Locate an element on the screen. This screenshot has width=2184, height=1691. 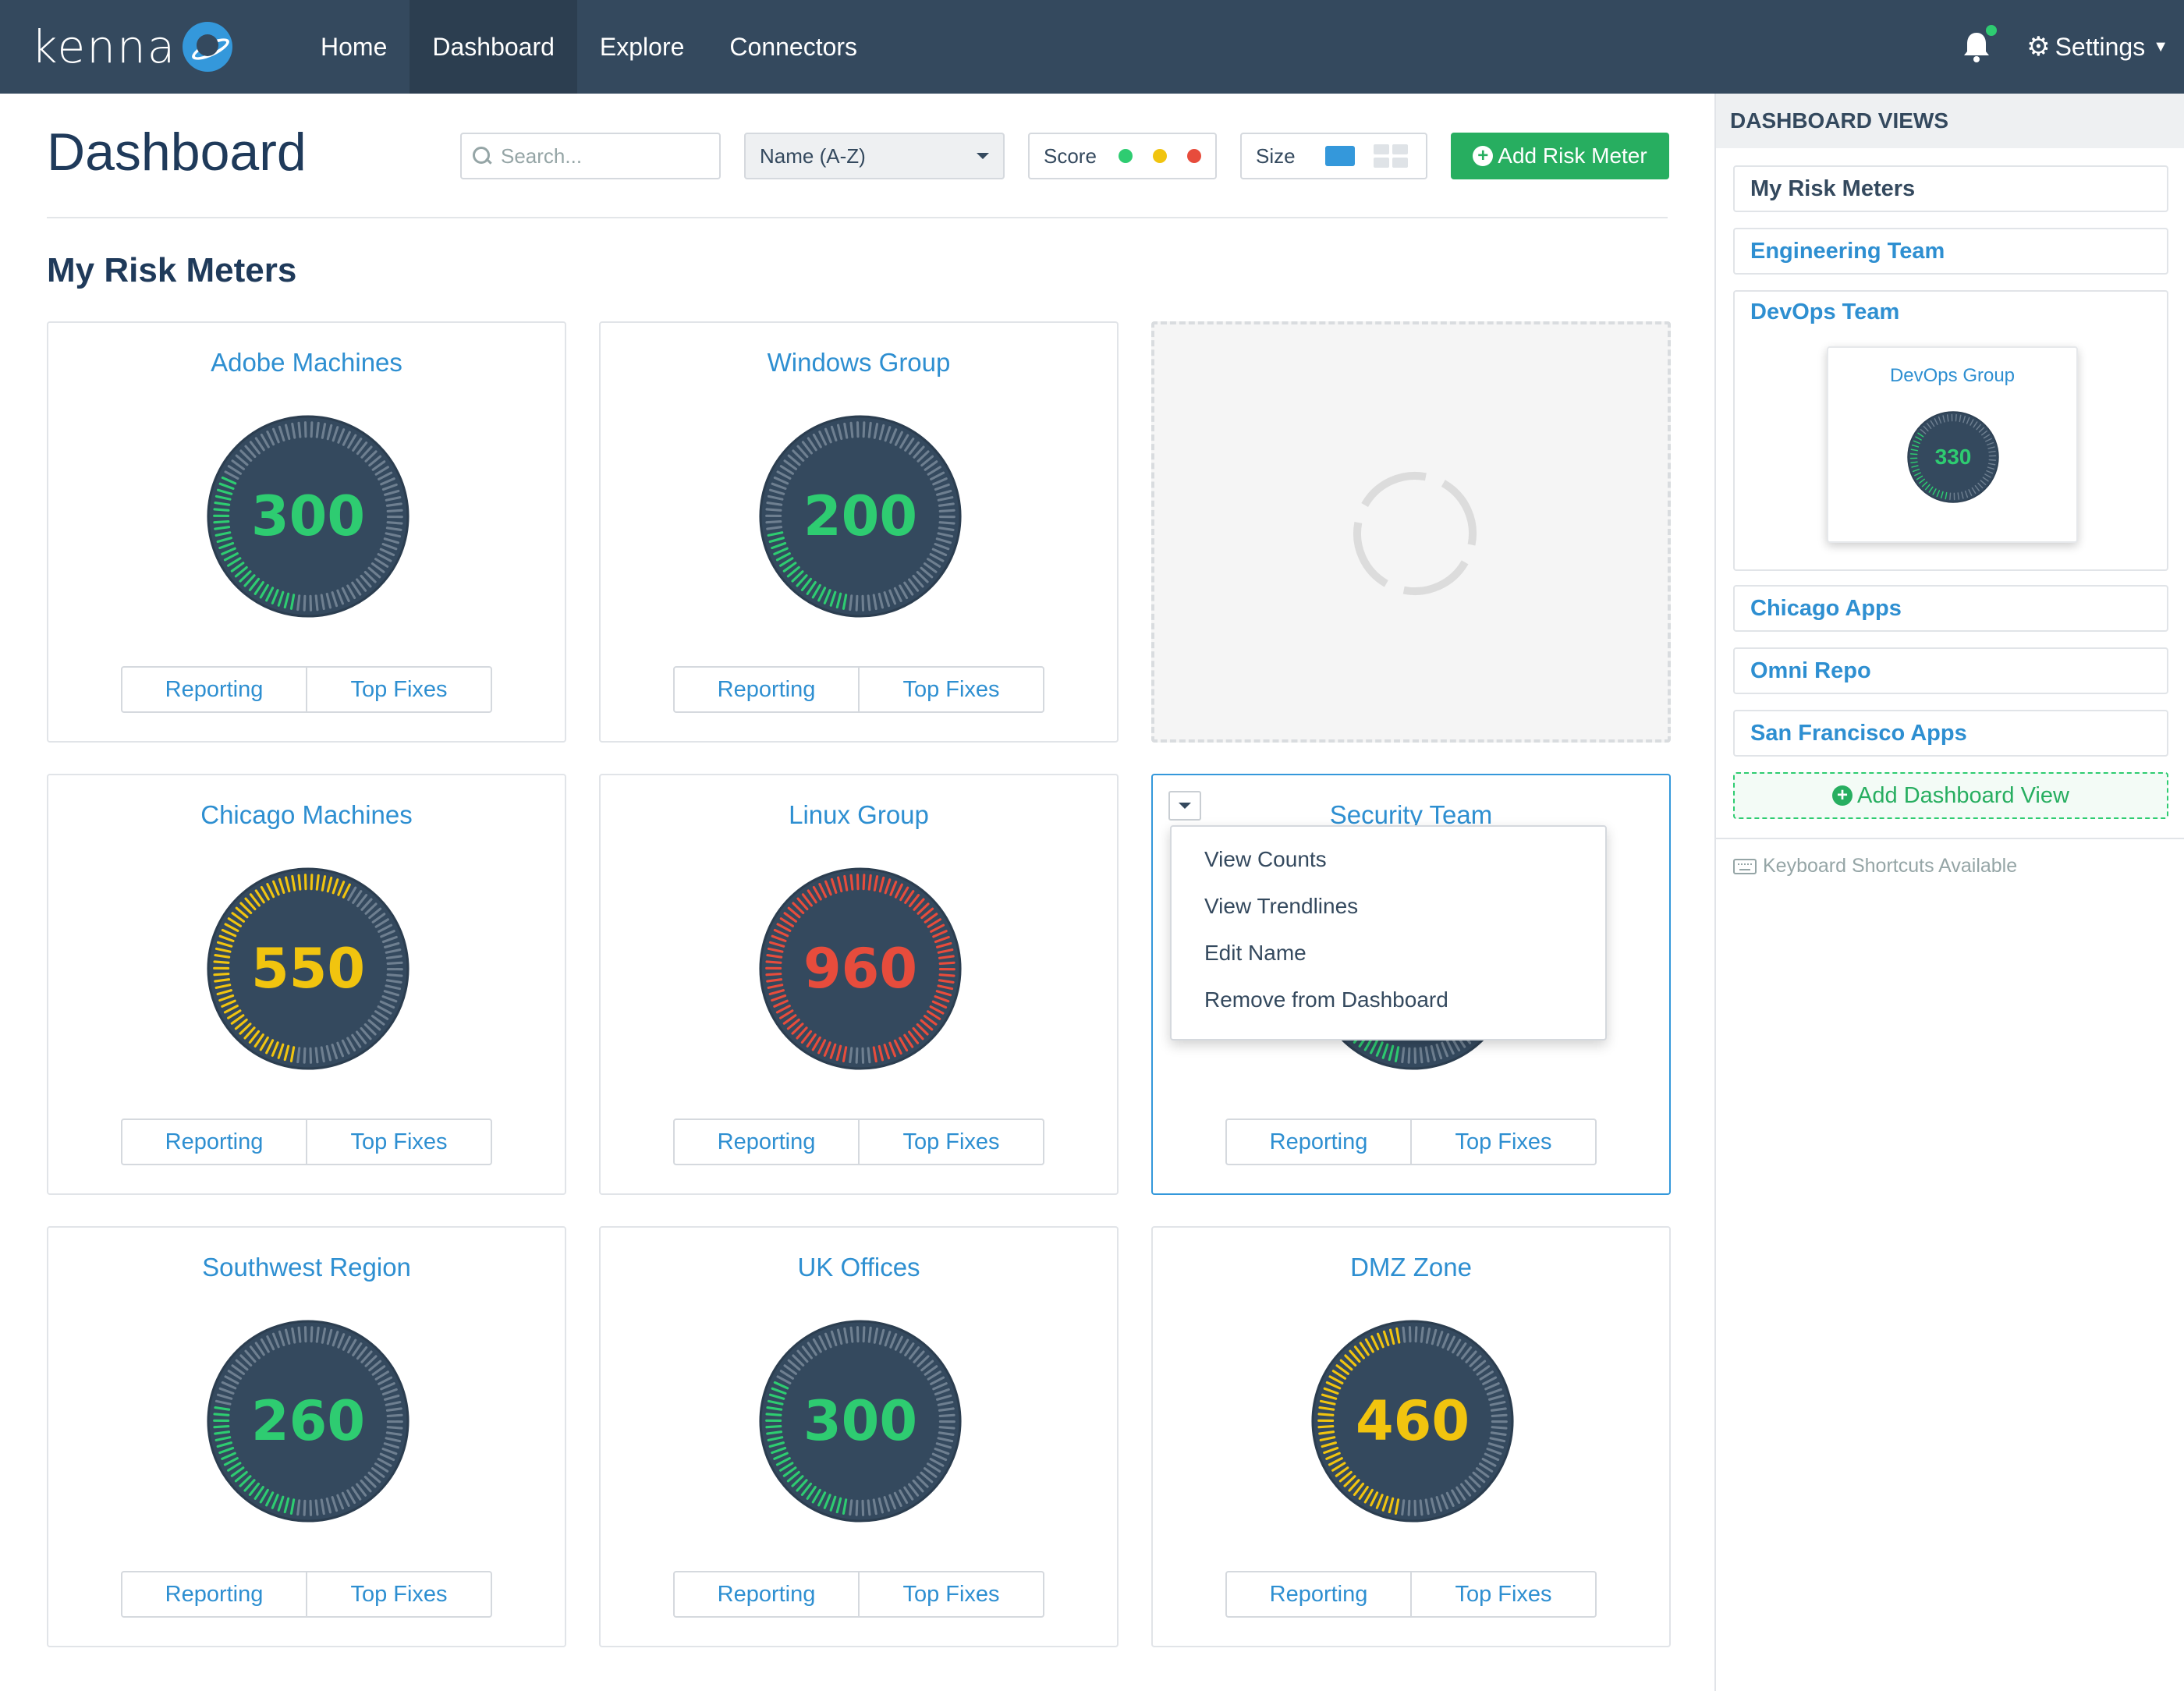
add-risk-meter-button: + Add Risk Meter is located at coordinates (1560, 156).